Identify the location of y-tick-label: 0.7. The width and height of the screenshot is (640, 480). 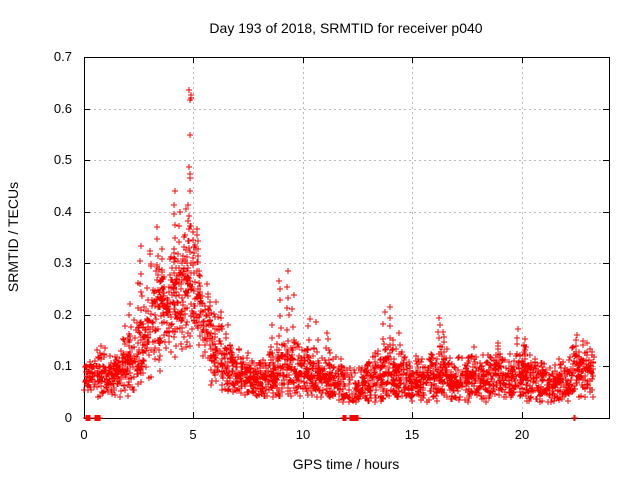
(63, 56).